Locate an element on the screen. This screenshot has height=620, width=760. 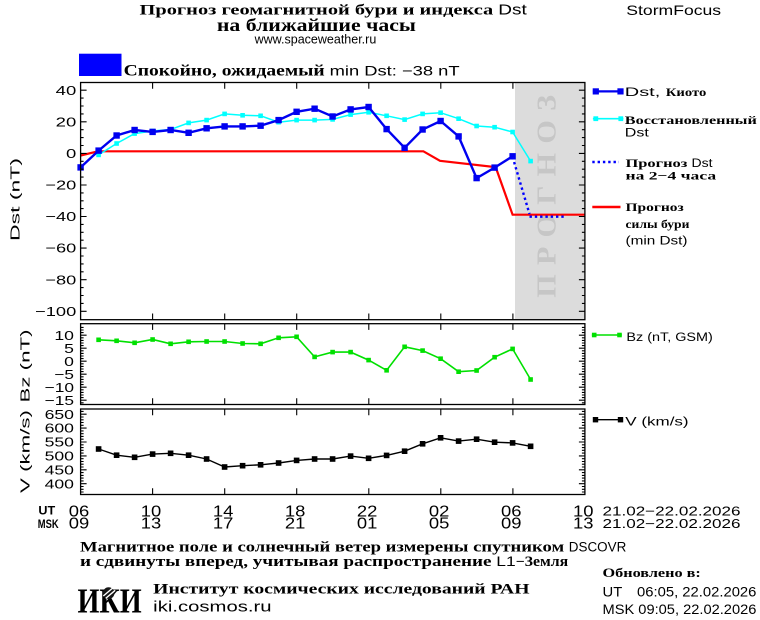
svg-text: 18 is located at coordinates (295, 512).